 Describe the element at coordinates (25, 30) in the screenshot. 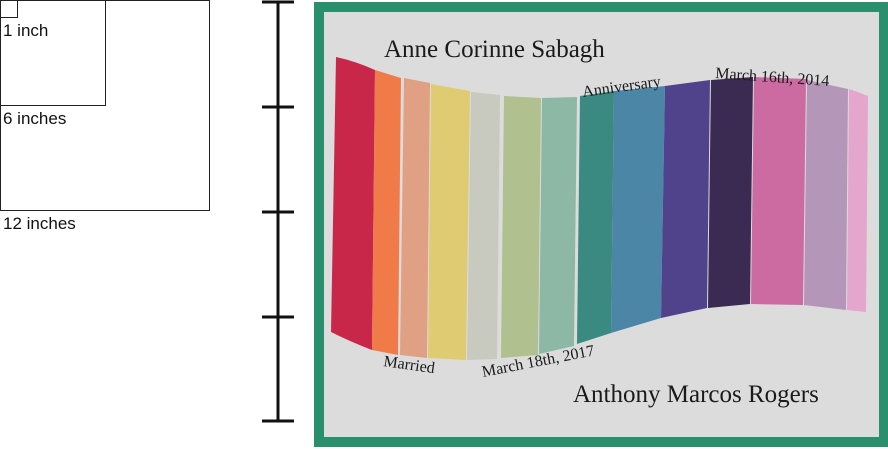

I see `label-1-inch: 1 inch` at that location.